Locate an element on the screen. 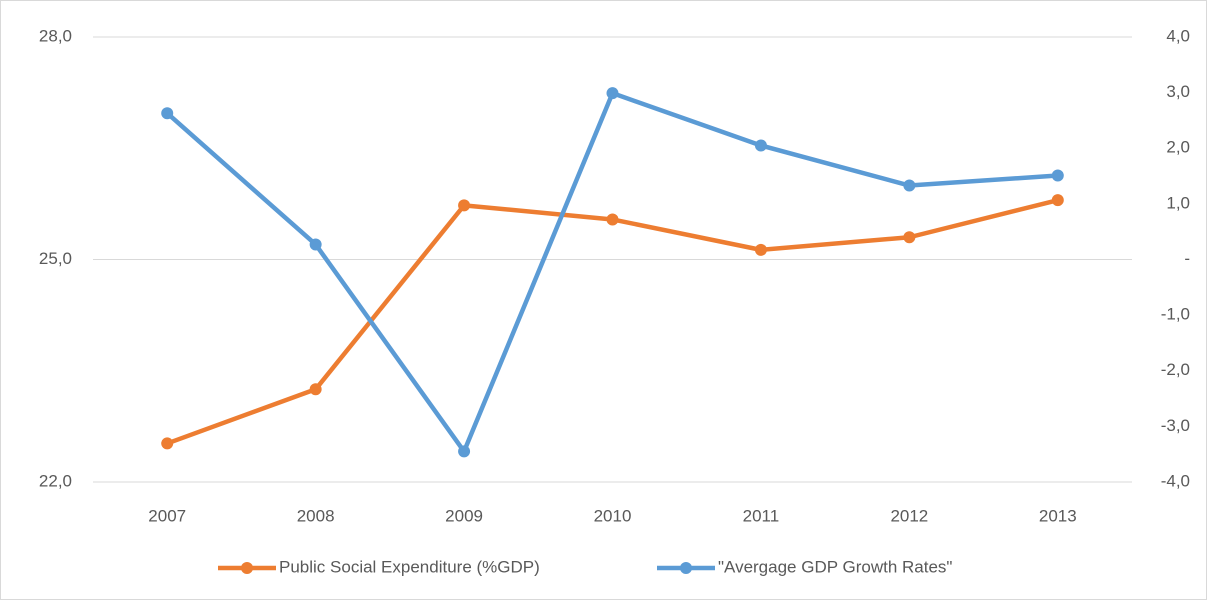 This screenshot has width=1208, height=601. x-tick-label: 2009 is located at coordinates (464, 515).